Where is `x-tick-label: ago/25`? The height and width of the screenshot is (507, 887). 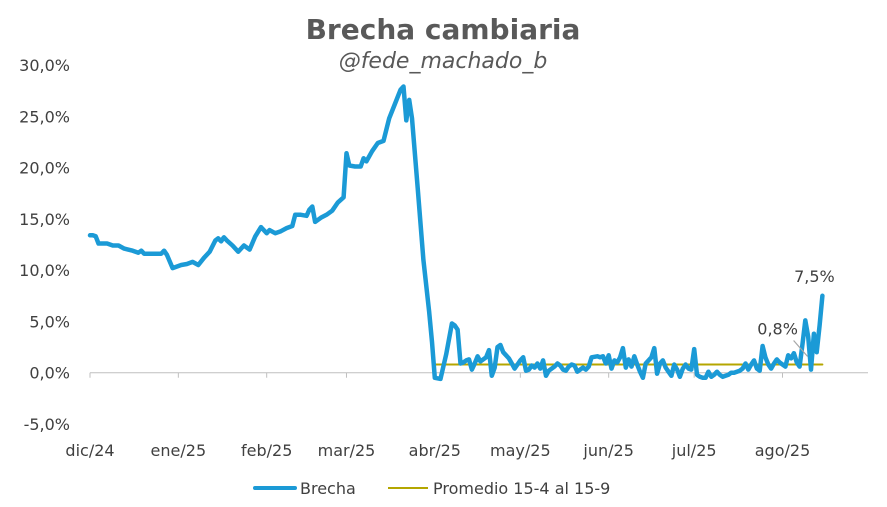 x-tick-label: ago/25 is located at coordinates (783, 450).